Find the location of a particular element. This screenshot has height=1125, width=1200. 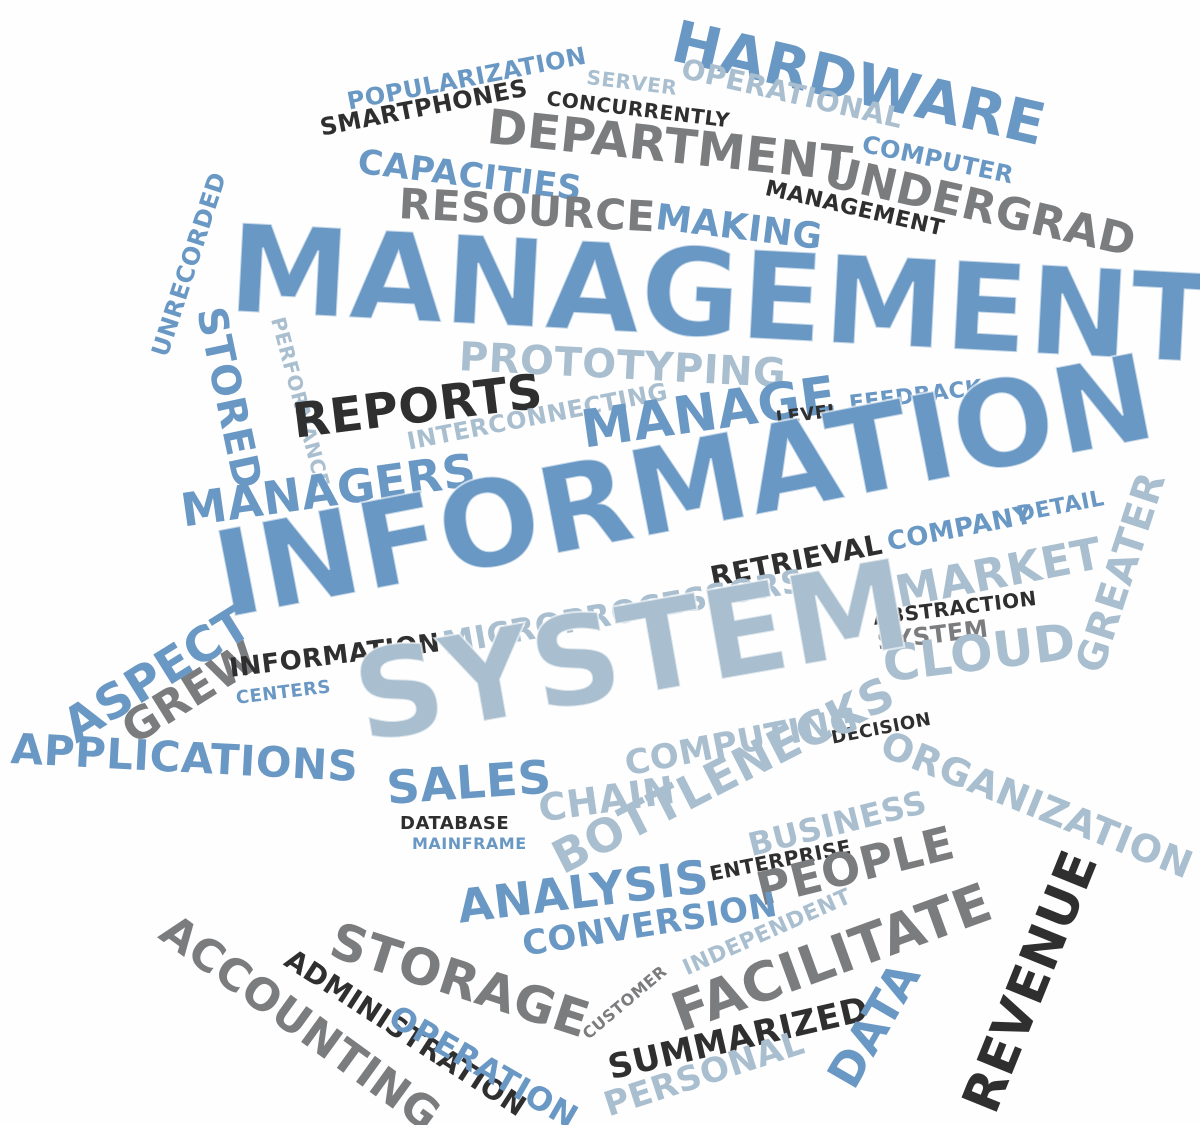

word-mainframe: MAINFRAME is located at coordinates (469, 843).